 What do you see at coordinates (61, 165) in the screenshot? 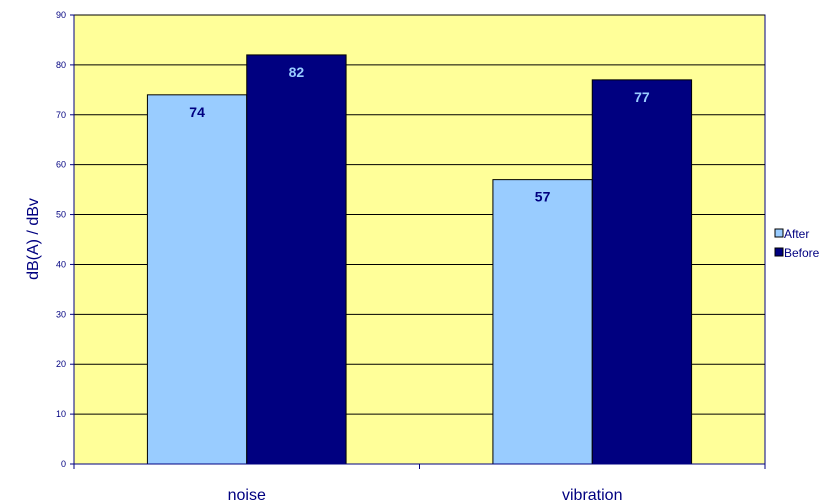
I see `y-tick-label: 60` at bounding box center [61, 165].